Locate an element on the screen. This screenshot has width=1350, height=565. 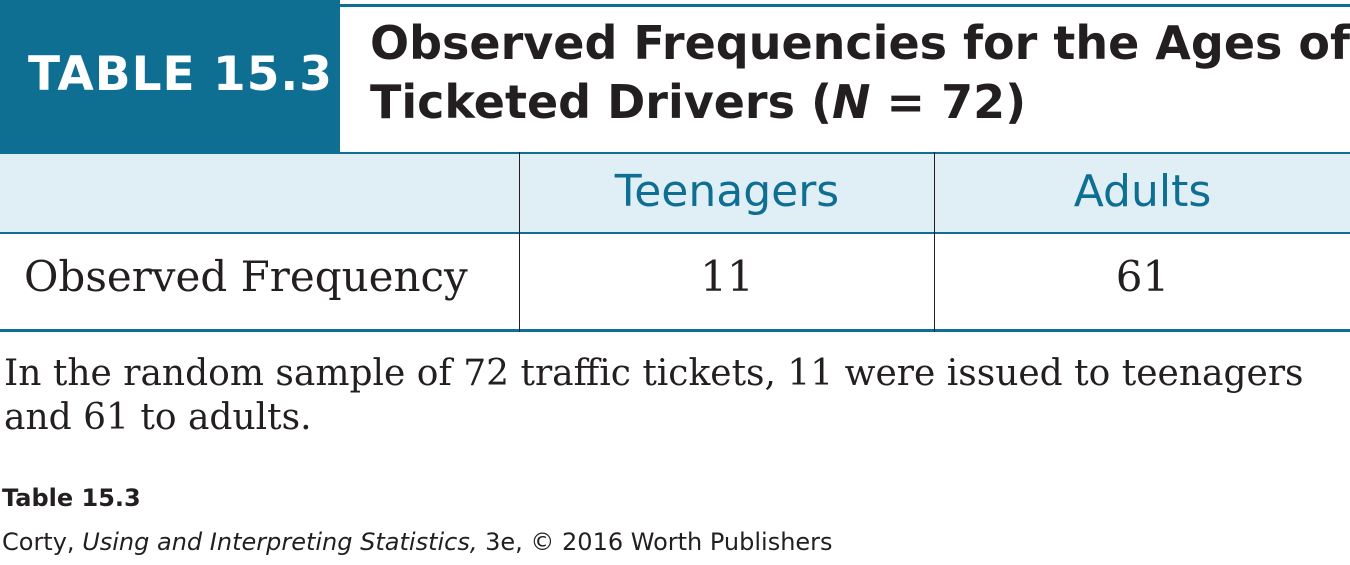
table-label-box: TABLE 15.3 is located at coordinates (170, 76).